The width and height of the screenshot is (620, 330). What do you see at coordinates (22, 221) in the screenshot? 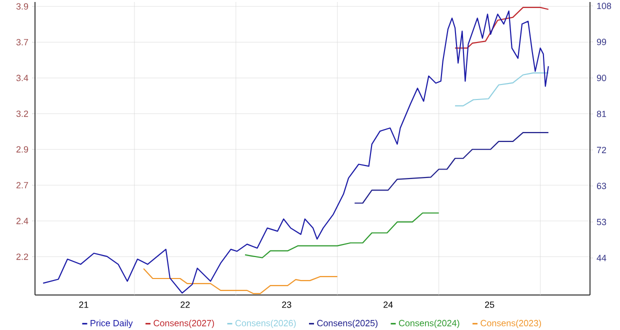
I see `y-tick-label: 2.4` at bounding box center [22, 221].